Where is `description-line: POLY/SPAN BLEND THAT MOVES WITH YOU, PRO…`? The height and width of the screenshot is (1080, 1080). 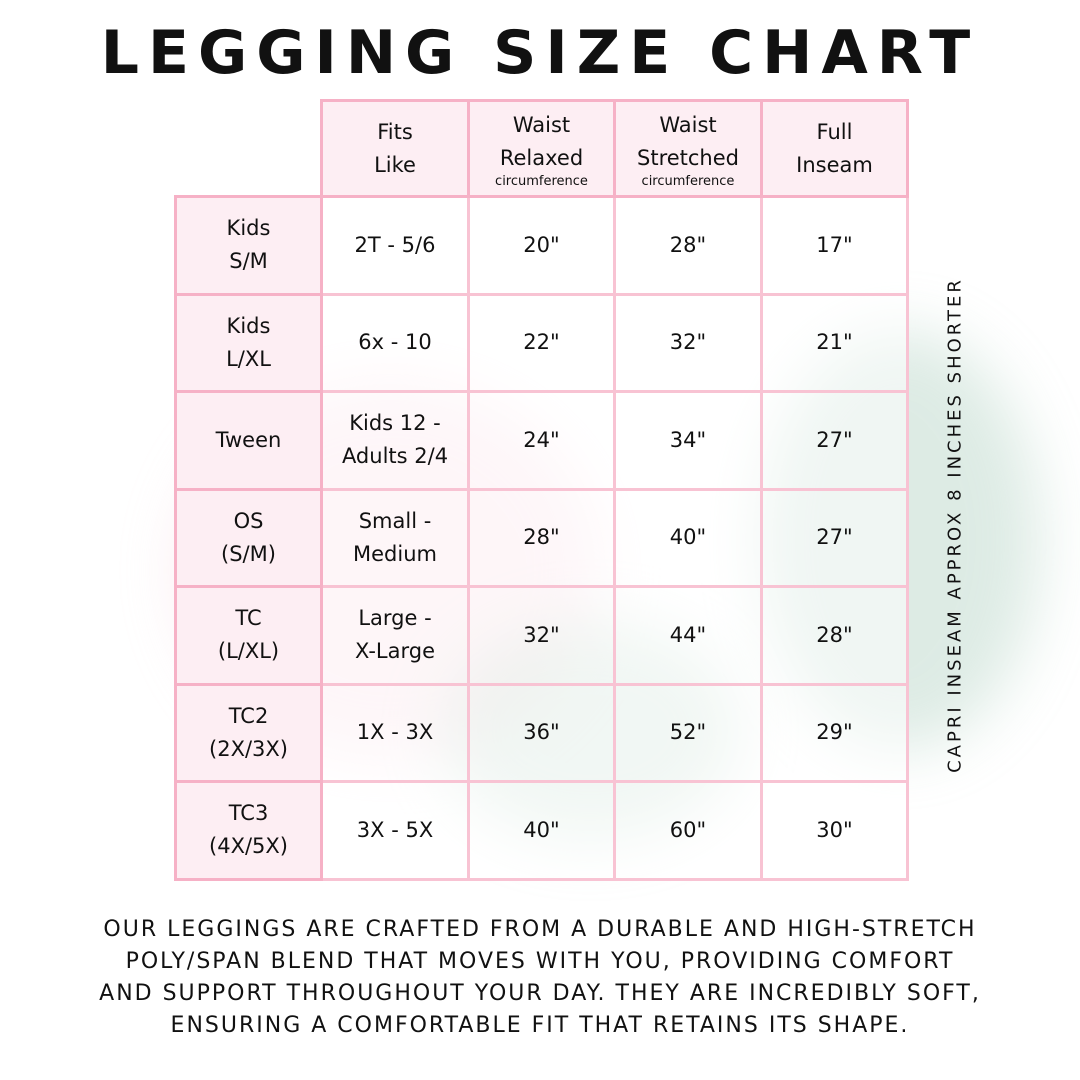 description-line: POLY/SPAN BLEND THAT MOVES WITH YOU, PRO… is located at coordinates (540, 961).